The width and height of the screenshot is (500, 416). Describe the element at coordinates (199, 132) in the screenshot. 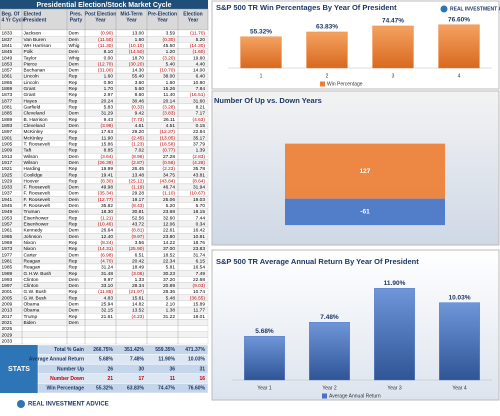

I see `cell: 22.84` at that location.